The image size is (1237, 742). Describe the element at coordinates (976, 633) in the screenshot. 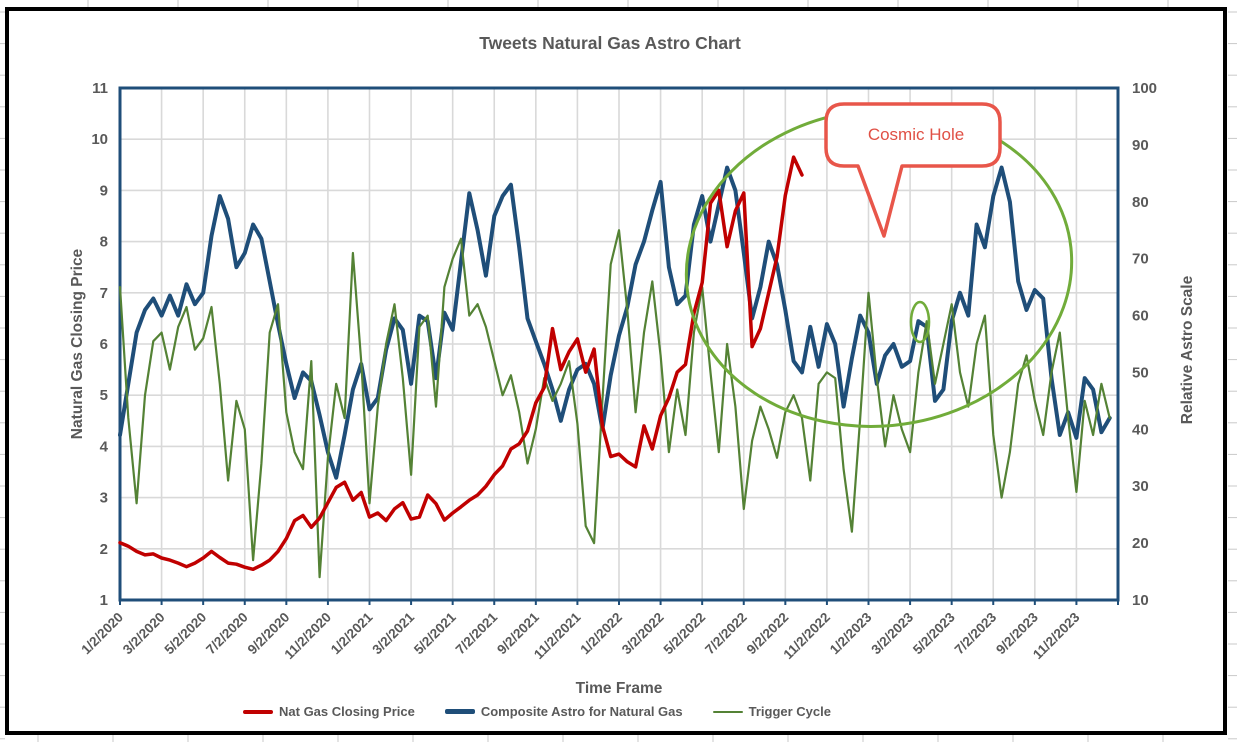

I see `x-tick-label: 7/2/2023` at that location.